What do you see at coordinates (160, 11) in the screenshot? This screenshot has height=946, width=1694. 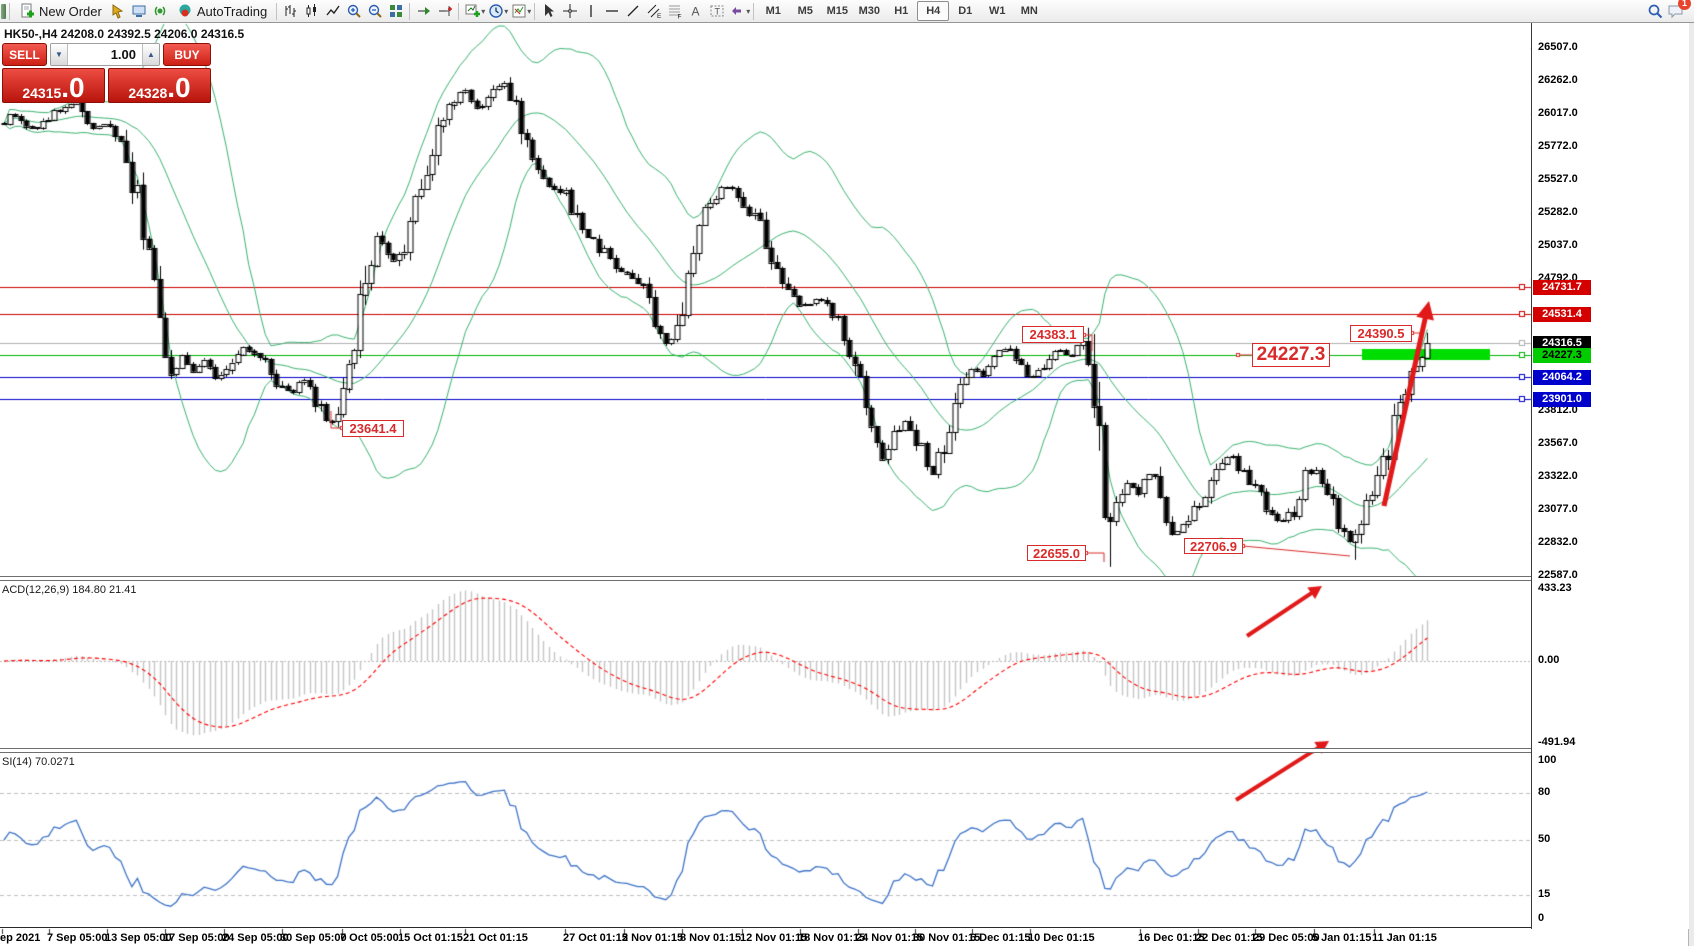 I see `signals-icon` at bounding box center [160, 11].